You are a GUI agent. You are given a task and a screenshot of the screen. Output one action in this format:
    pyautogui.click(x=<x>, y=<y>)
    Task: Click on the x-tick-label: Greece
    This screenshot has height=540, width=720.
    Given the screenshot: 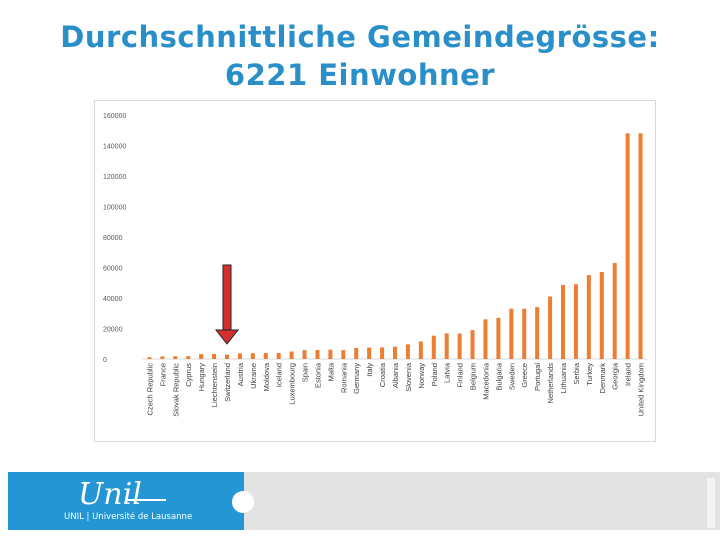 What is the action you would take?
    pyautogui.click(x=524, y=375)
    